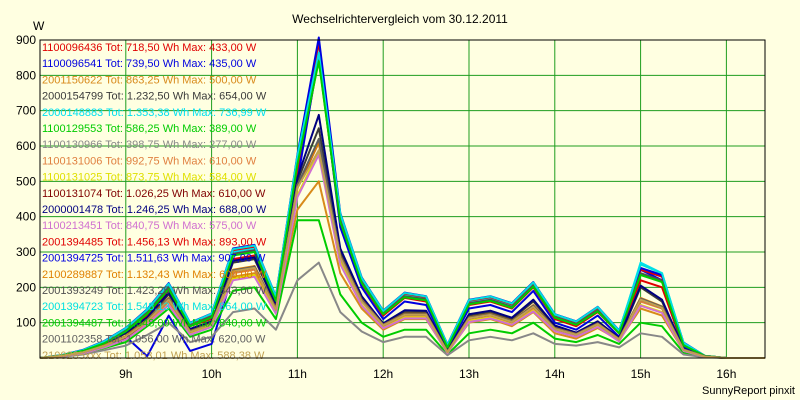 This screenshot has height=400, width=800. Describe the element at coordinates (149, 80) in the screenshot. I see `legend-entry-3: 2001150622 Tot: 863,25 Wh Max: 500,00 W` at that location.